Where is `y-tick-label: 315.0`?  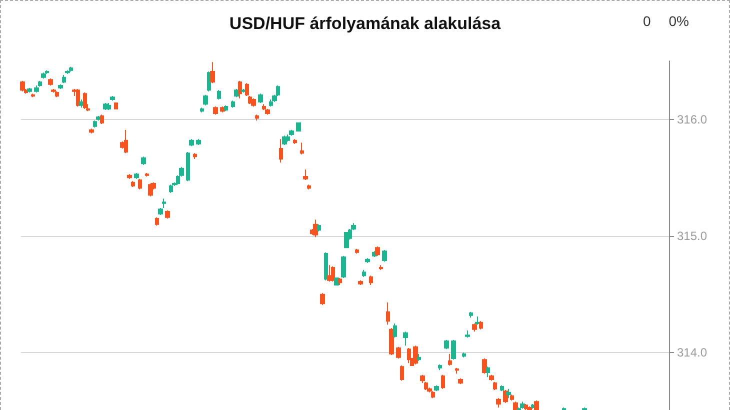
y-tick-label: 315.0 is located at coordinates (692, 236).